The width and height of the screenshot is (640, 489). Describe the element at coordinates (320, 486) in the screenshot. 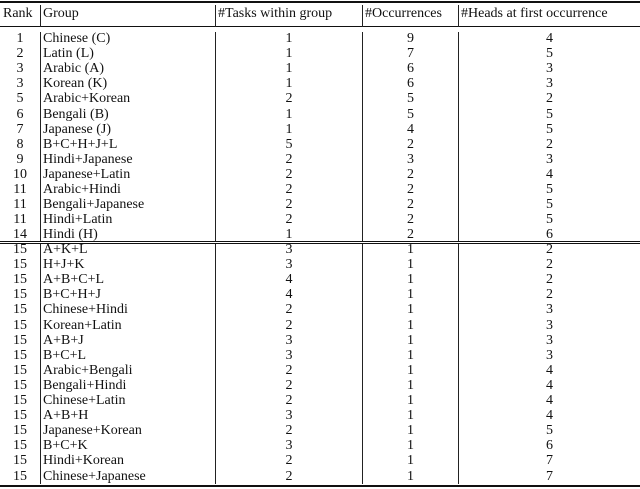

I see `bottom-rule` at that location.